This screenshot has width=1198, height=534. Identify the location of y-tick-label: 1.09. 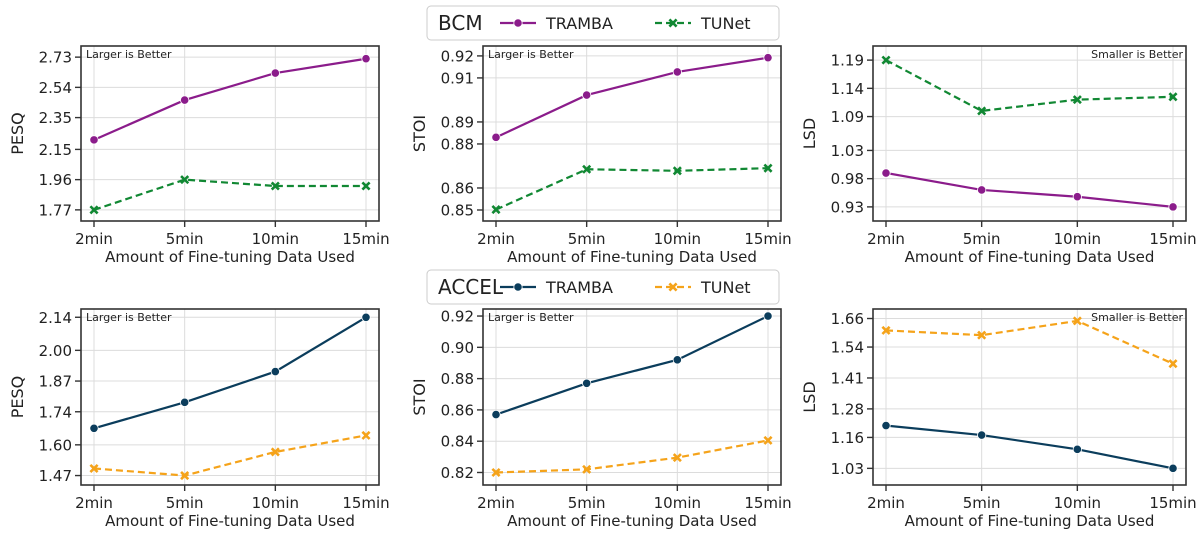
(847, 117).